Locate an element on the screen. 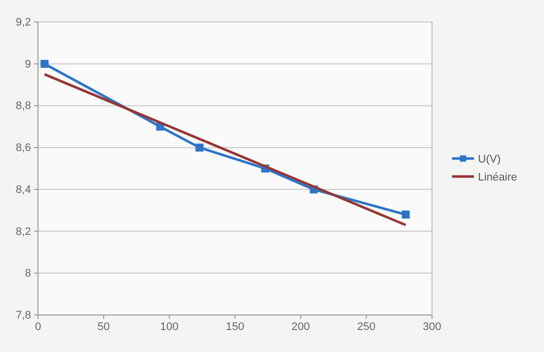 Image resolution: width=544 pixels, height=352 pixels. y-tick-label: 9,2 is located at coordinates (23, 22).